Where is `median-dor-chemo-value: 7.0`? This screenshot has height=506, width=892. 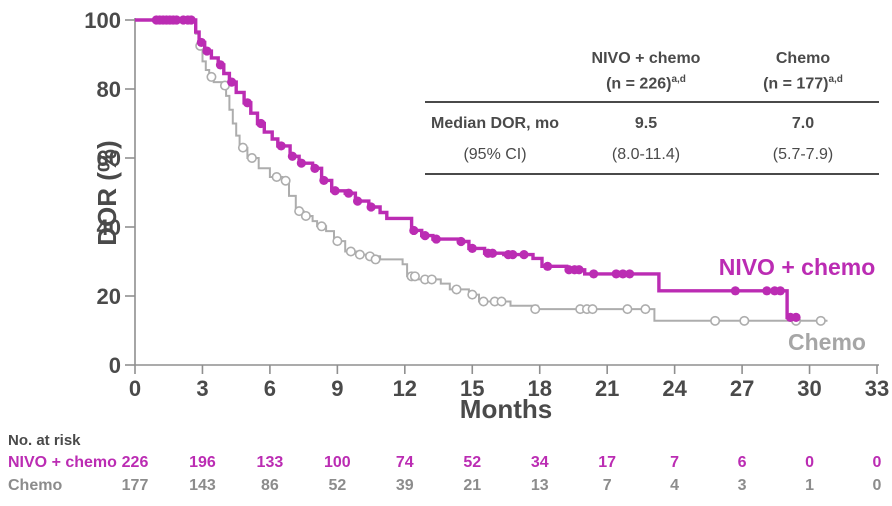
median-dor-chemo-value: 7.0 is located at coordinates (803, 124).